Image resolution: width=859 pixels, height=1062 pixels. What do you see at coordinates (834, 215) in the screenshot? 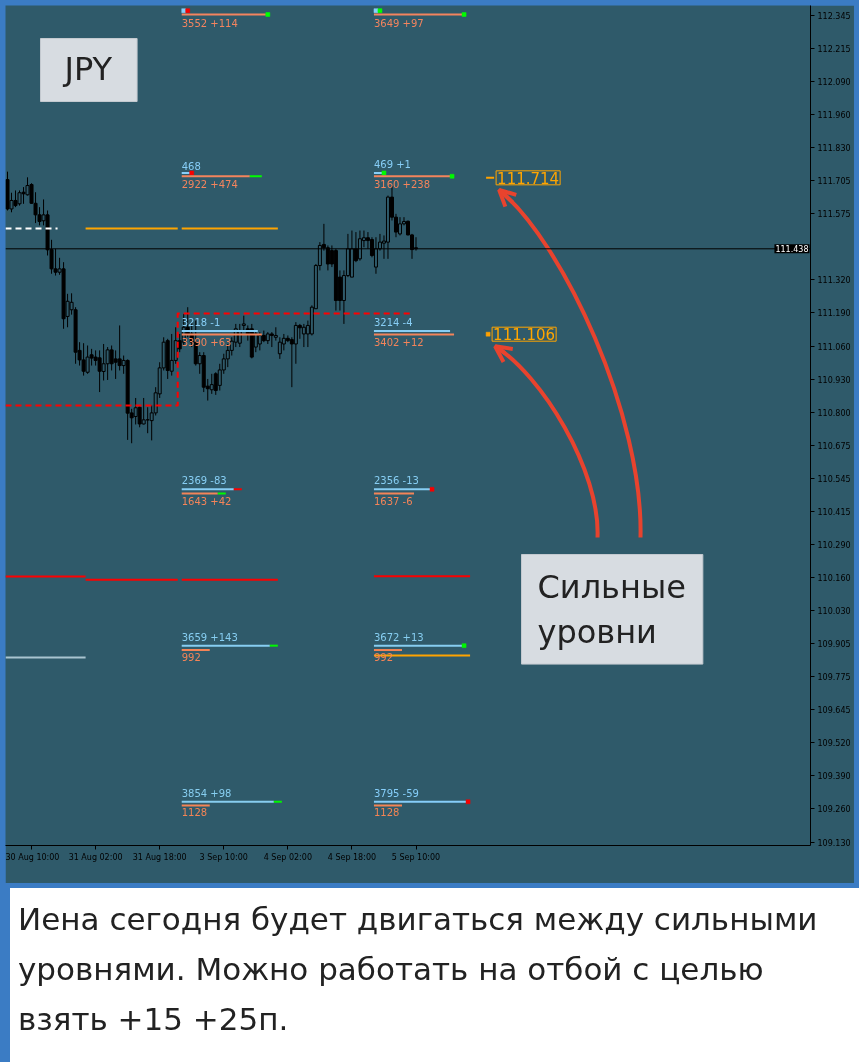
I see `y-tick-label: 111.575` at bounding box center [834, 215].